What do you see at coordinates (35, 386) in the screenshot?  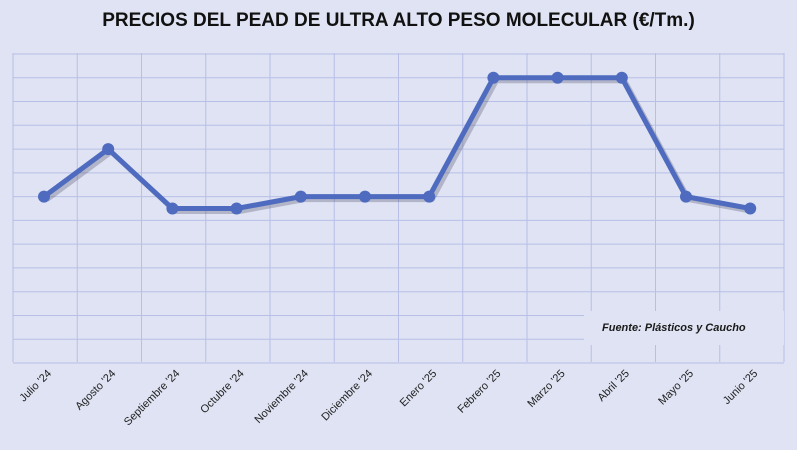 I see `x-tick-label: Julio '24` at bounding box center [35, 386].